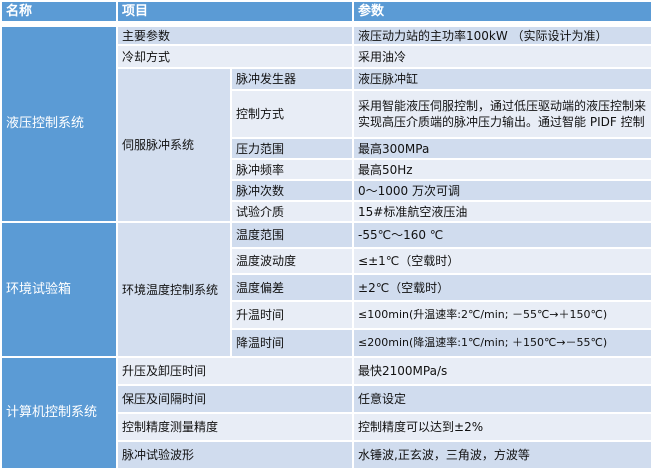 This screenshot has height=470, width=651. Describe the element at coordinates (501, 371) in the screenshot. I see `item-value: 最快2100MPa/s` at that location.